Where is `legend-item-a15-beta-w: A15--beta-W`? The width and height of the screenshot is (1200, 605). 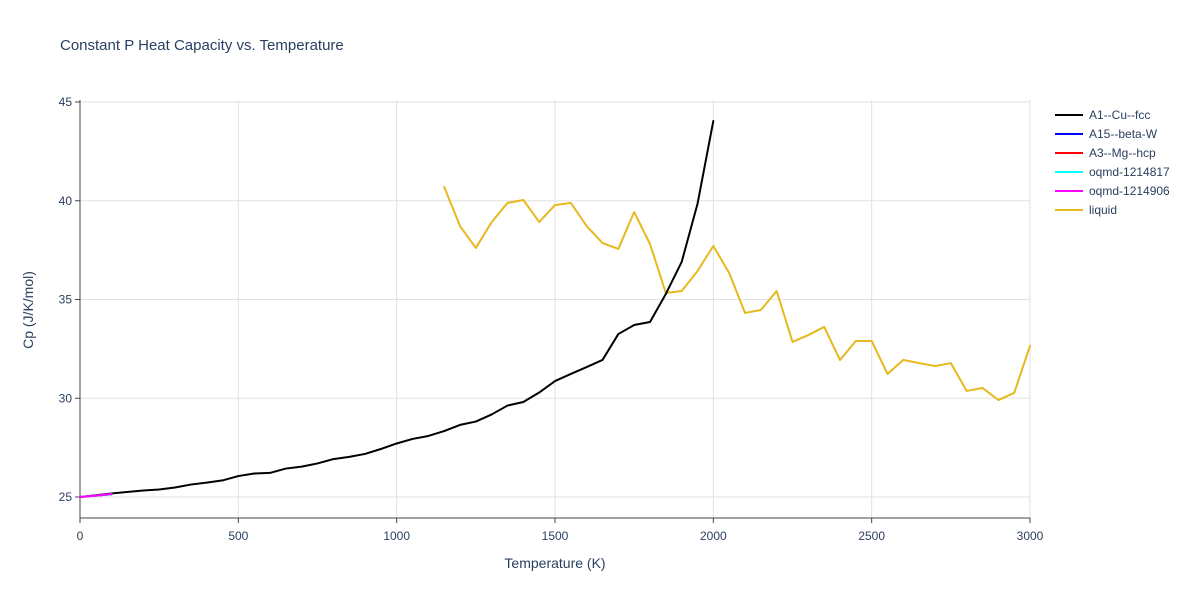 legend-item-a15-beta-w: A15--beta-W is located at coordinates (1106, 134).